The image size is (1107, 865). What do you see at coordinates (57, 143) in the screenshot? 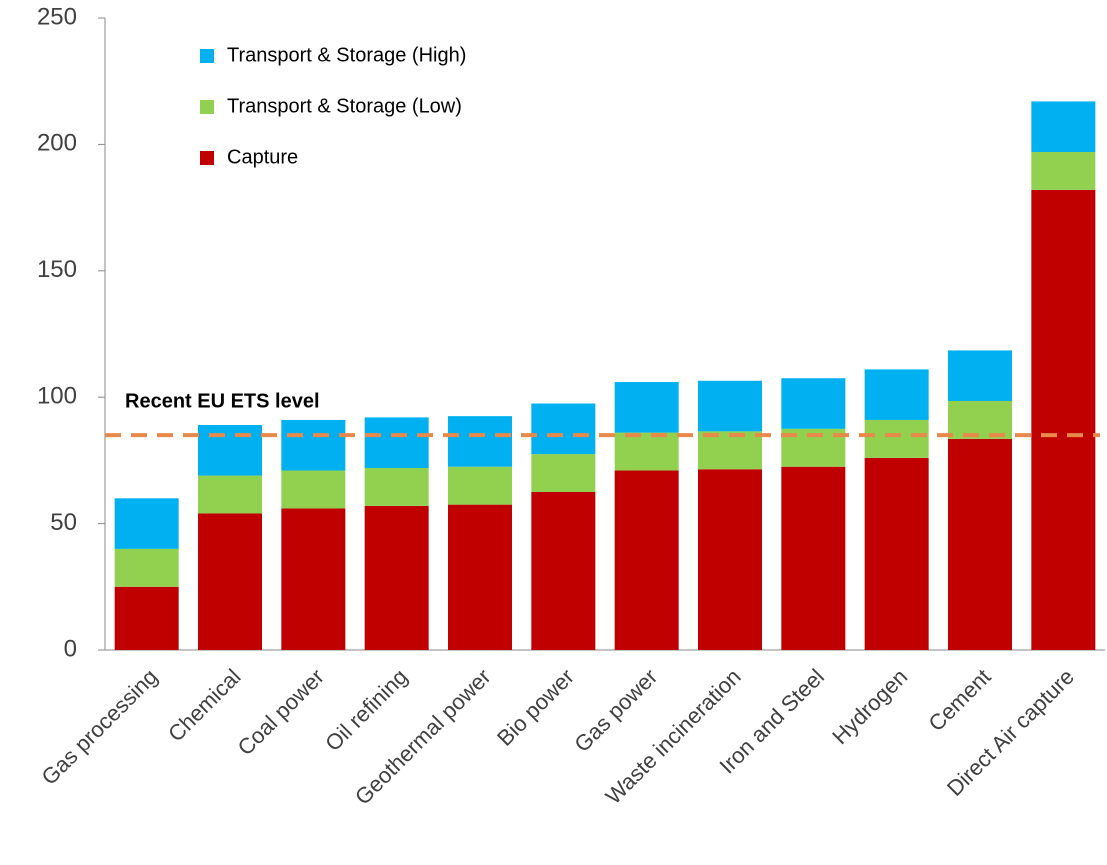
I see `y-tick-label: 200` at bounding box center [57, 143].